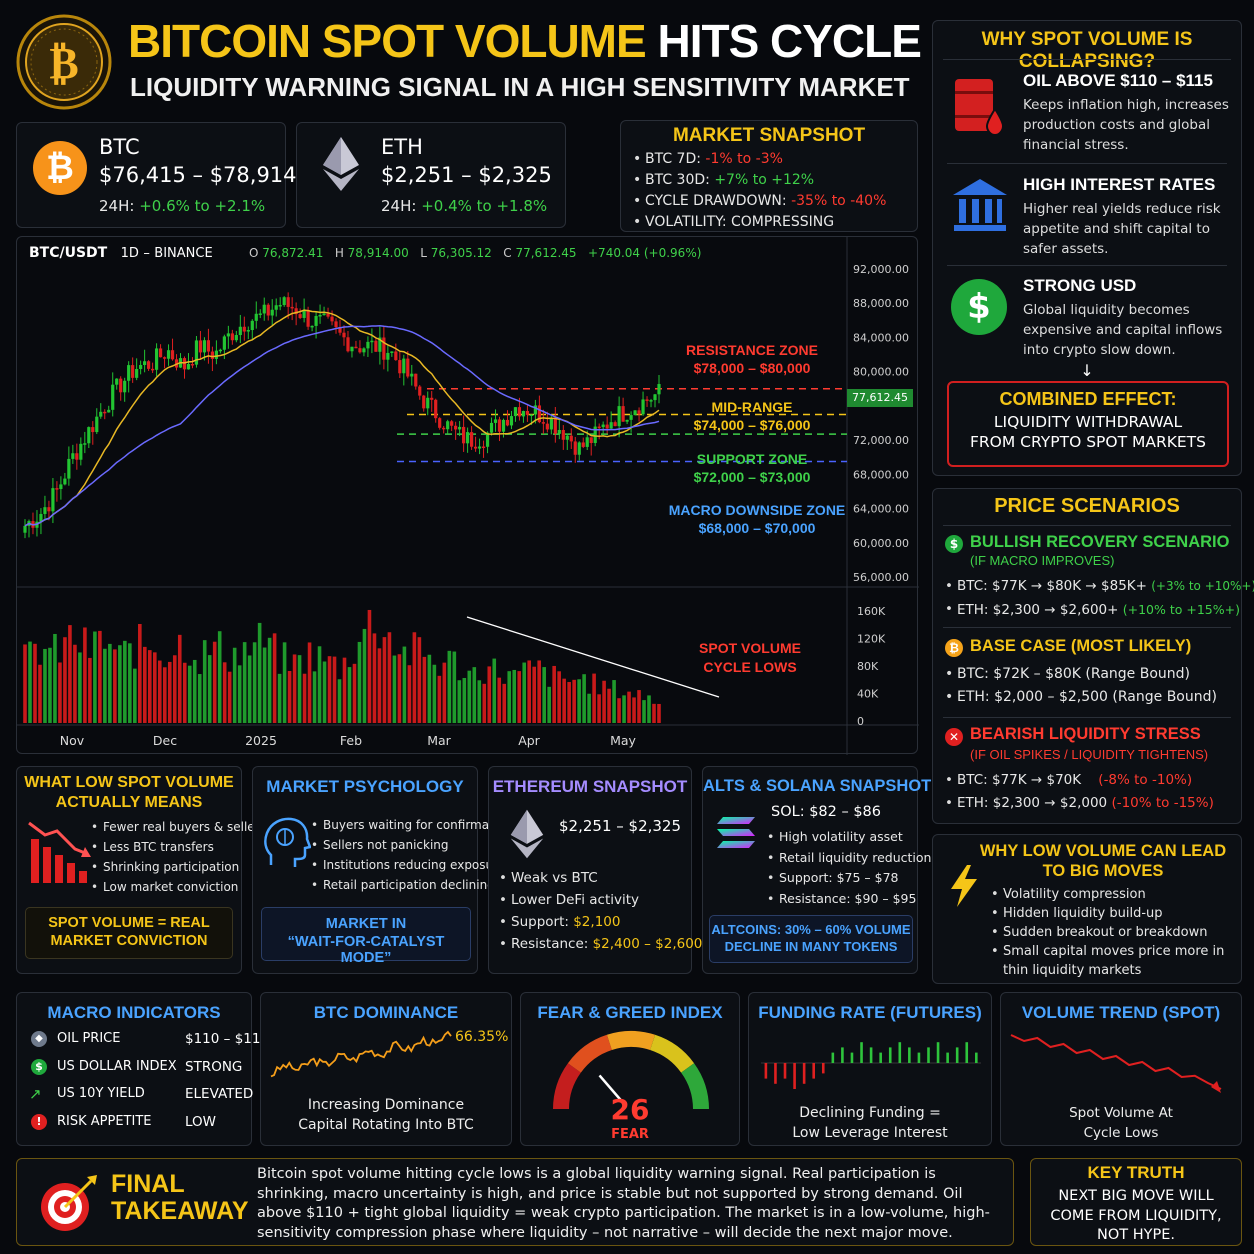 Image resolution: width=1254 pixels, height=1254 pixels. What do you see at coordinates (1052, 586) in the screenshot?
I see `bull-btc-text: BTC: $77K → $80K → $85K+` at bounding box center [1052, 586].